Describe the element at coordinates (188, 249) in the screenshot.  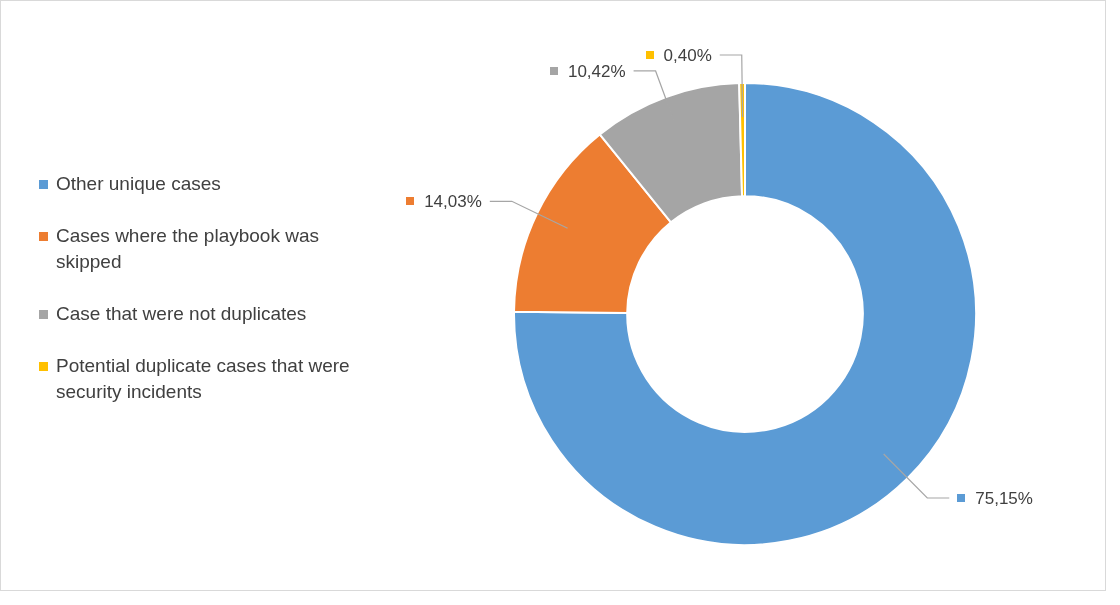
I see `legend-label: Cases where the playbook was skipped` at that location.